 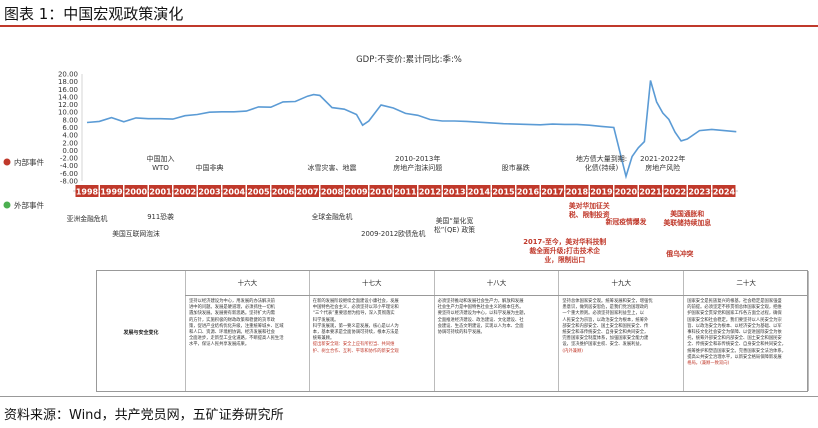 What do you see at coordinates (602, 167) in the screenshot?
I see `internal-event-label: 化债(持续)` at bounding box center [602, 167].